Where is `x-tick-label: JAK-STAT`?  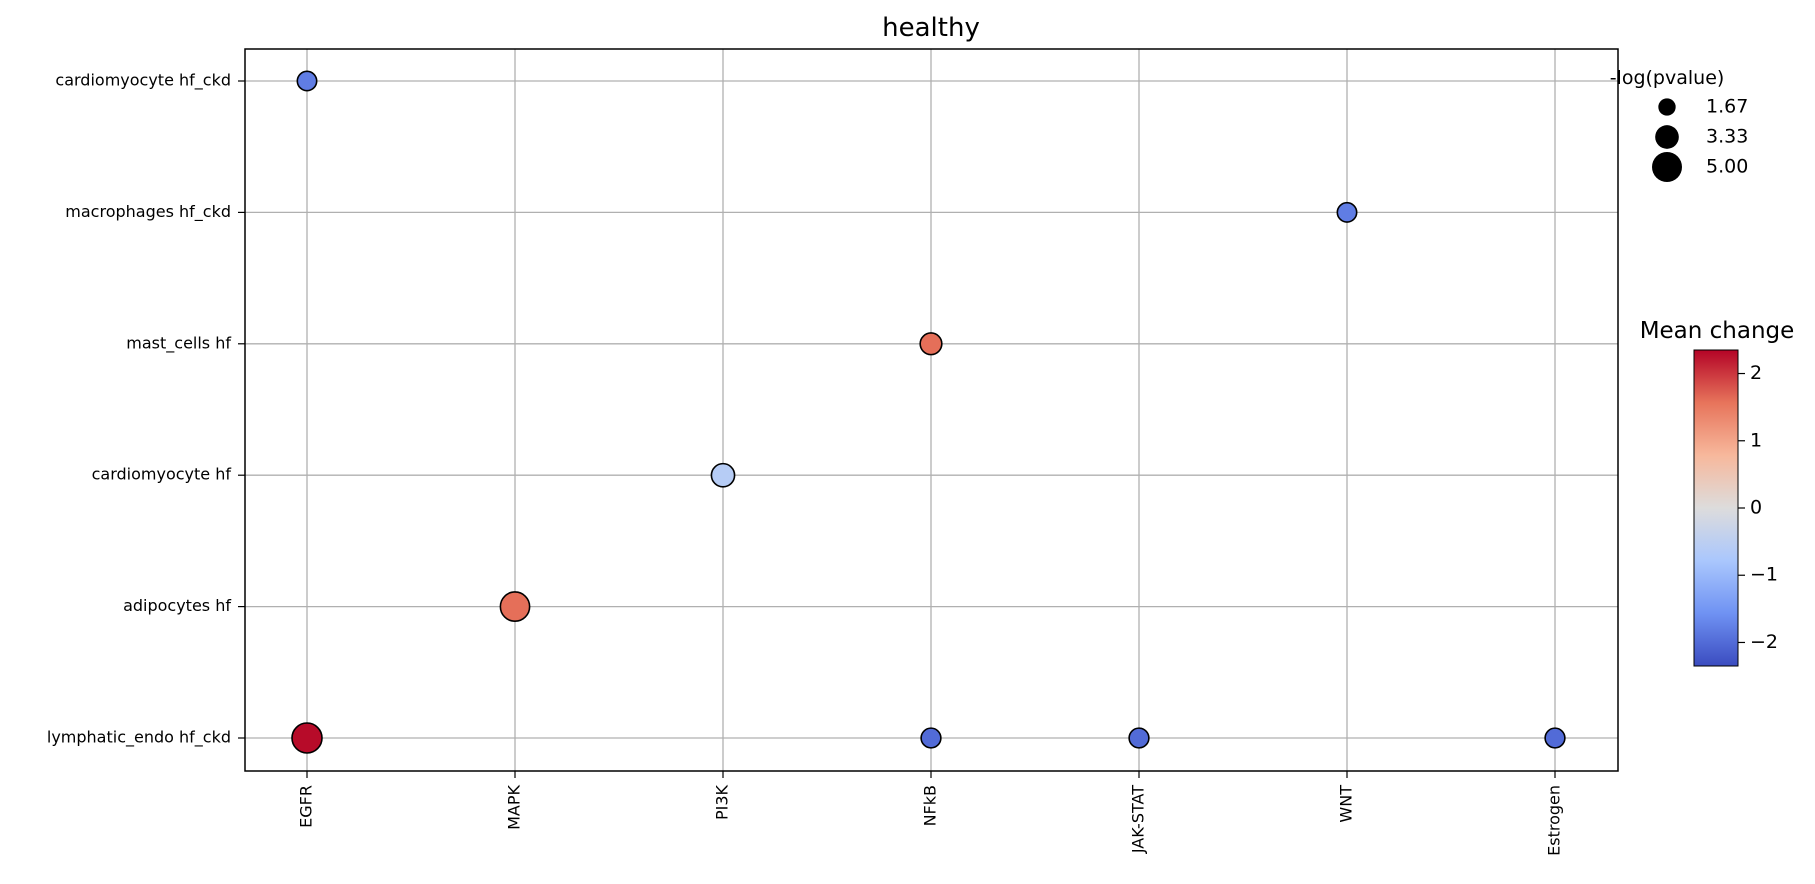
x-tick-label: JAK-STAT is located at coordinates (1138, 819).